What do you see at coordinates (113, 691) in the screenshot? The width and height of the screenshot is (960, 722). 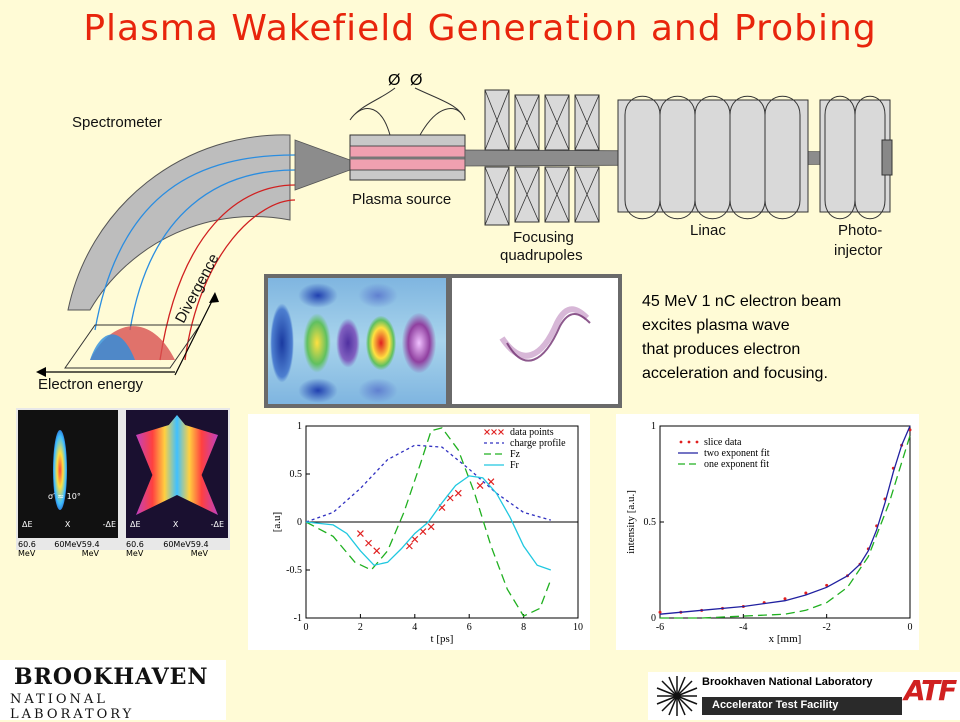 I see `bnl-logo: BROOKHAVEN NATIONAL LABORATORY` at bounding box center [113, 691].